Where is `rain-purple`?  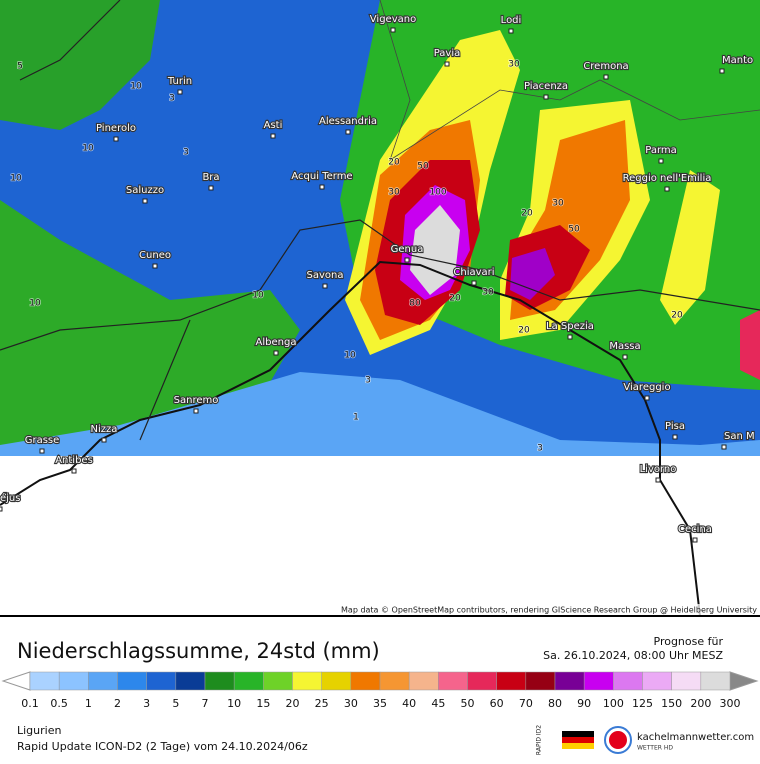 rain-purple is located at coordinates (532, 274).